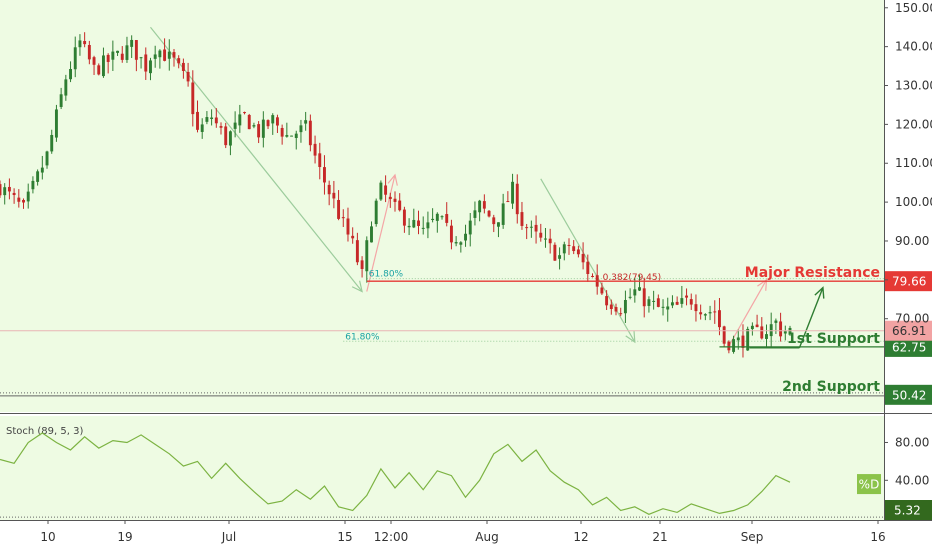 This screenshot has width=932, height=550. I want to click on y-tick-label: 150.00, so click(913, 8).